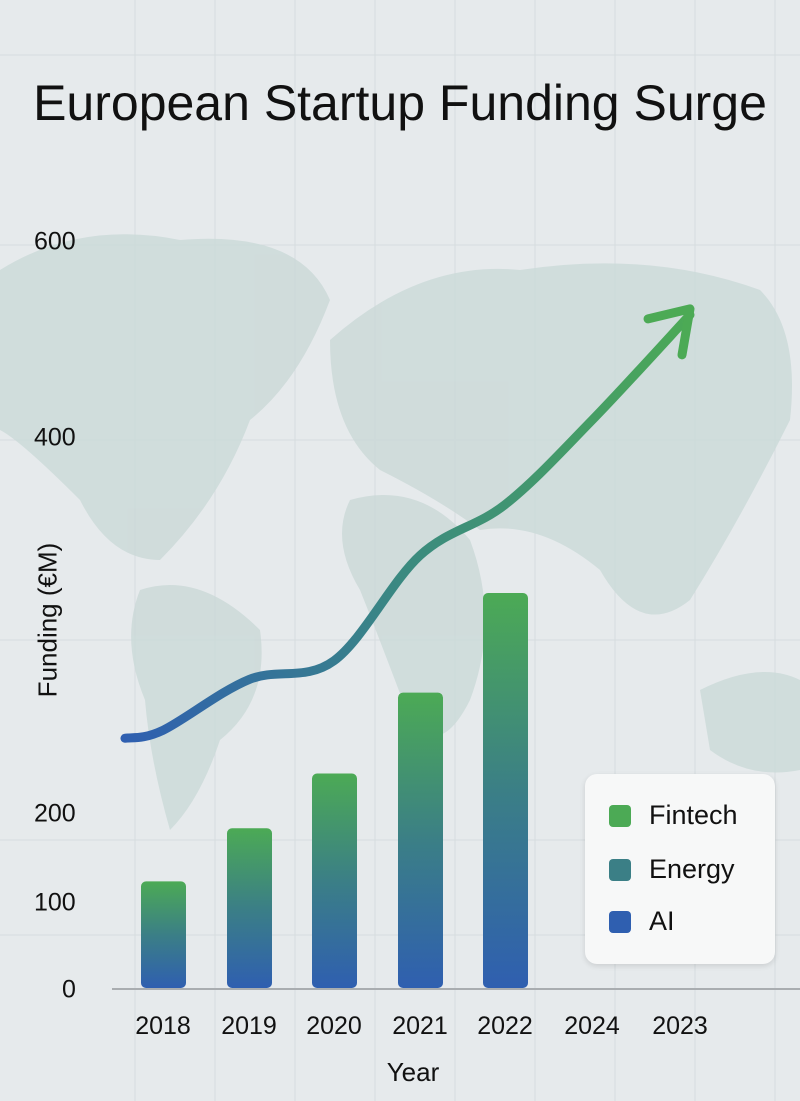 Image resolution: width=800 pixels, height=1101 pixels. I want to click on legend-item-ai: AI, so click(642, 921).